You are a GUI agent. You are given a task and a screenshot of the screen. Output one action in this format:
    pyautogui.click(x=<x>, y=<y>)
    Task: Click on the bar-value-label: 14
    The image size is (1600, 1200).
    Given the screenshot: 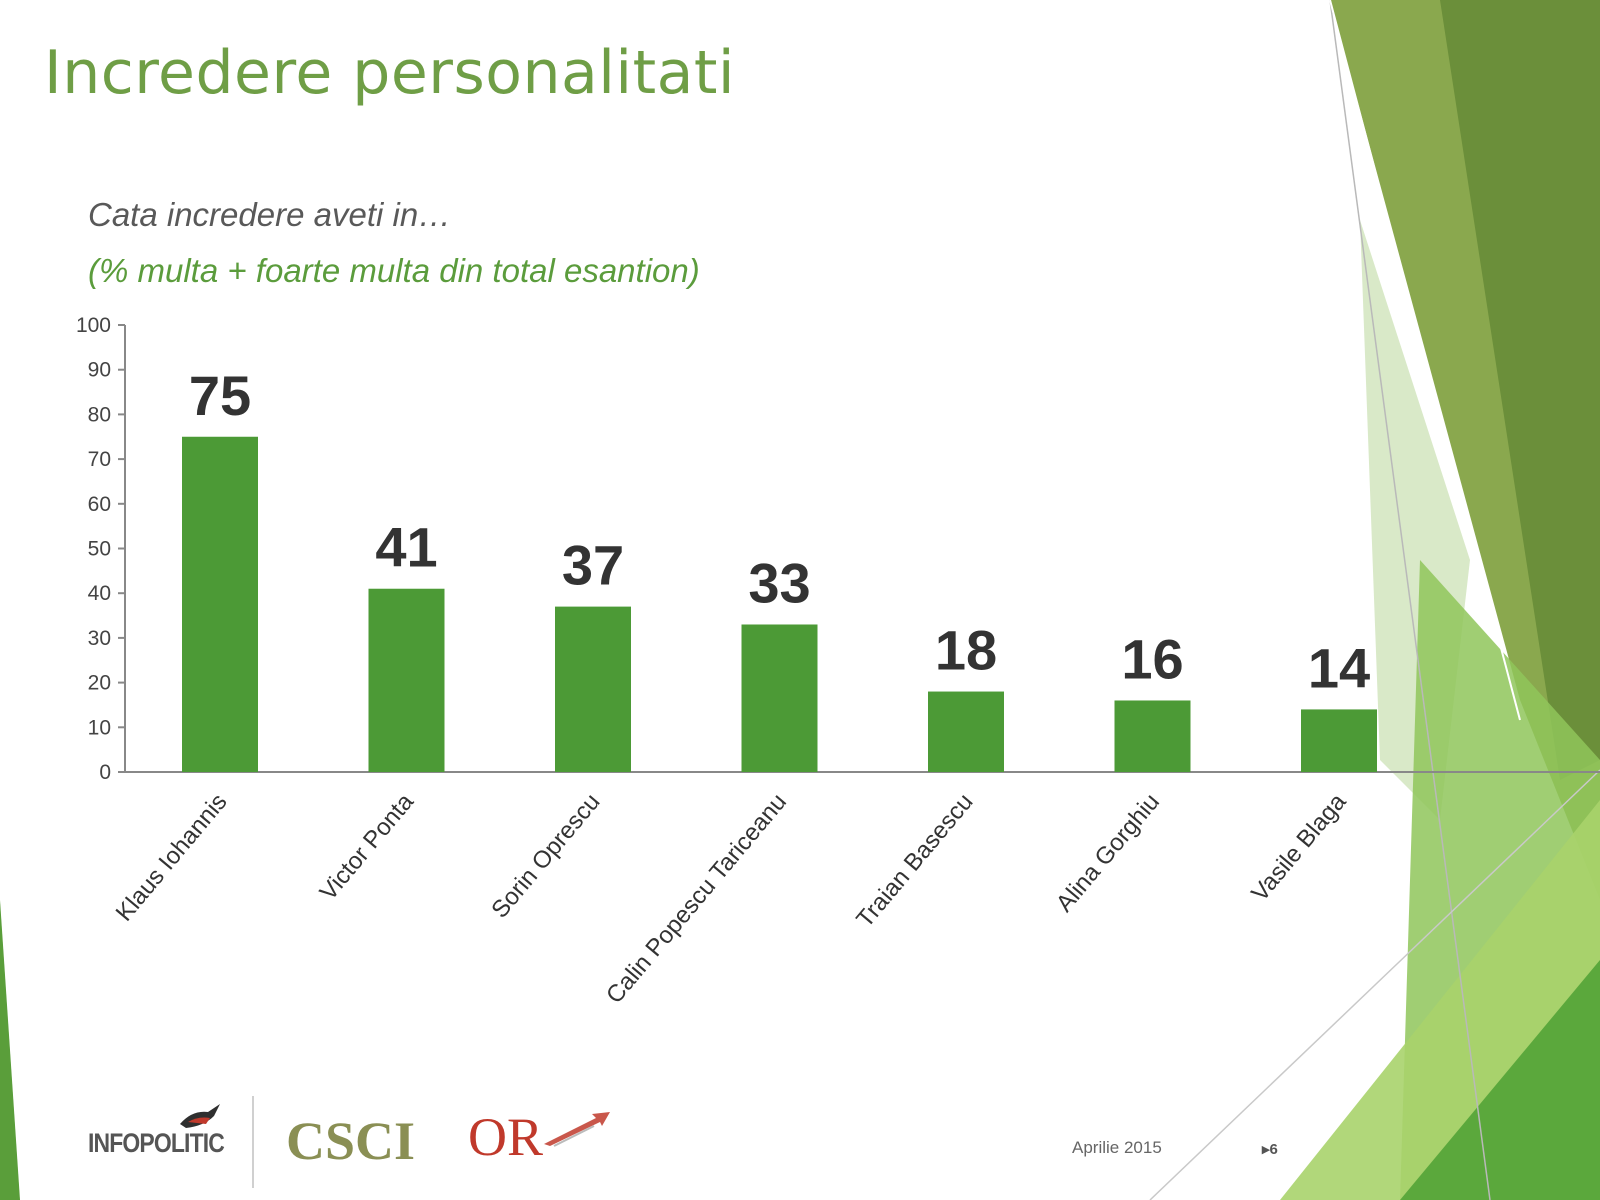 What is the action you would take?
    pyautogui.click(x=1339, y=667)
    